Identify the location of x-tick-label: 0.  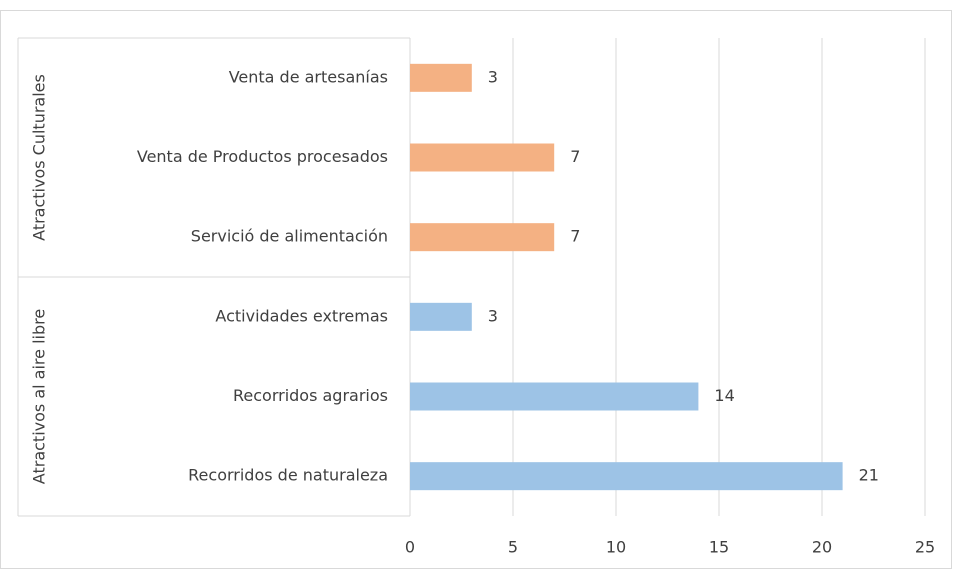
(410, 547).